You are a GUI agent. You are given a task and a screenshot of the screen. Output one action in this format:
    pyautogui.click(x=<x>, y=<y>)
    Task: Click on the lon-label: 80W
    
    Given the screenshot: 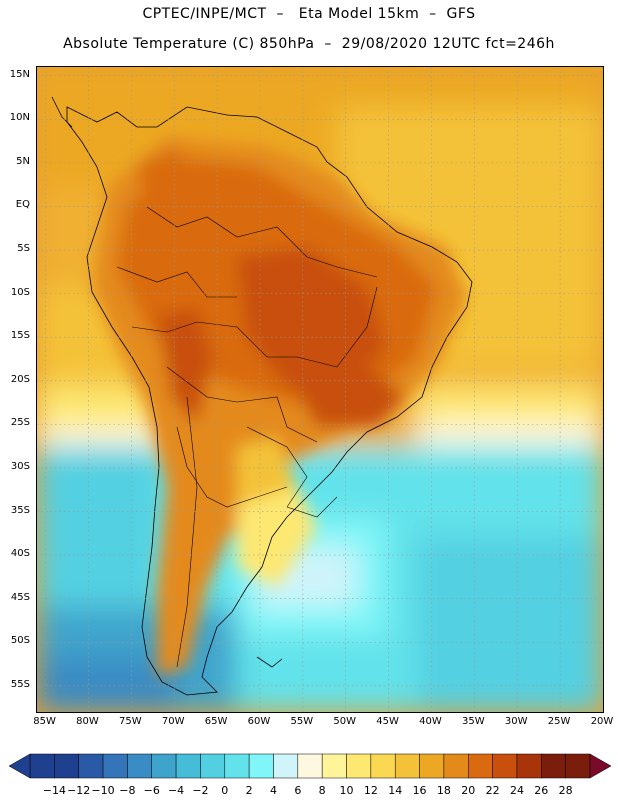 What is the action you would take?
    pyautogui.click(x=87, y=721)
    